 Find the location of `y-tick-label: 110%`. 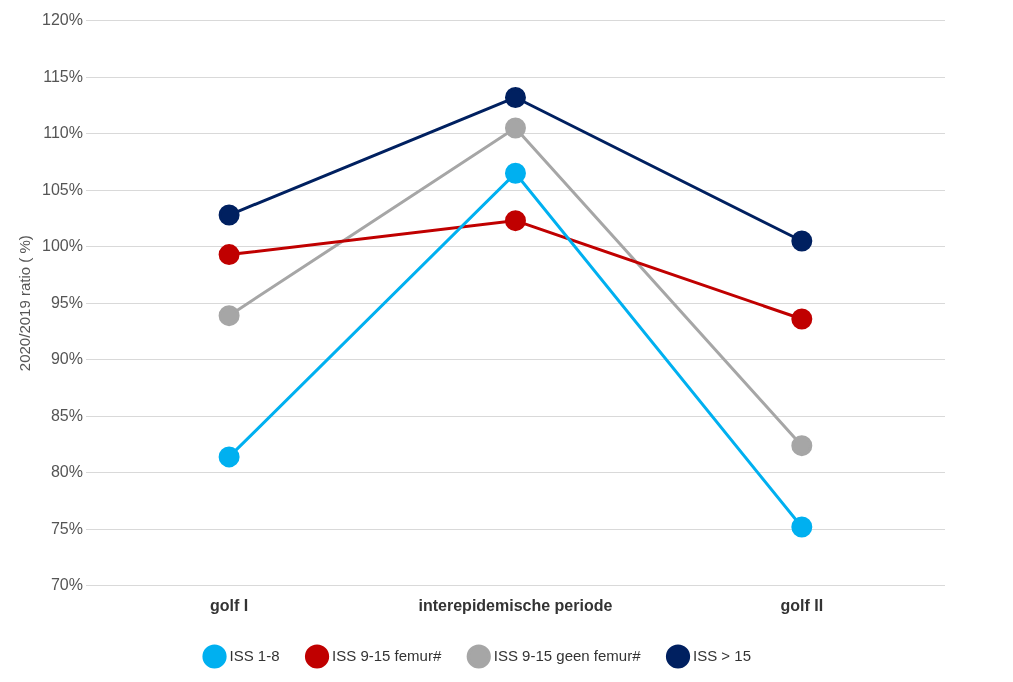

y-tick-label: 110% is located at coordinates (63, 133).